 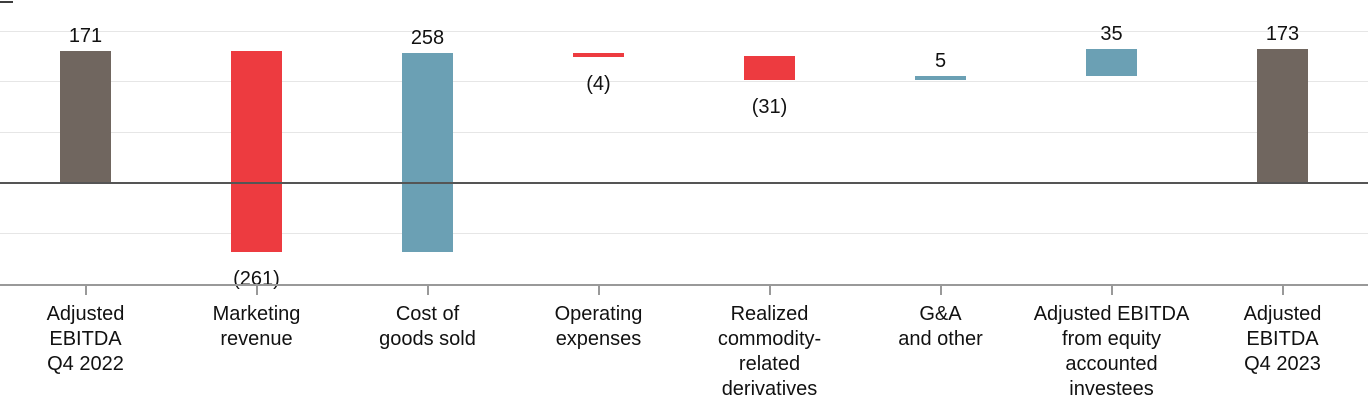 I want to click on category-label-line: and other, so click(x=940, y=339).